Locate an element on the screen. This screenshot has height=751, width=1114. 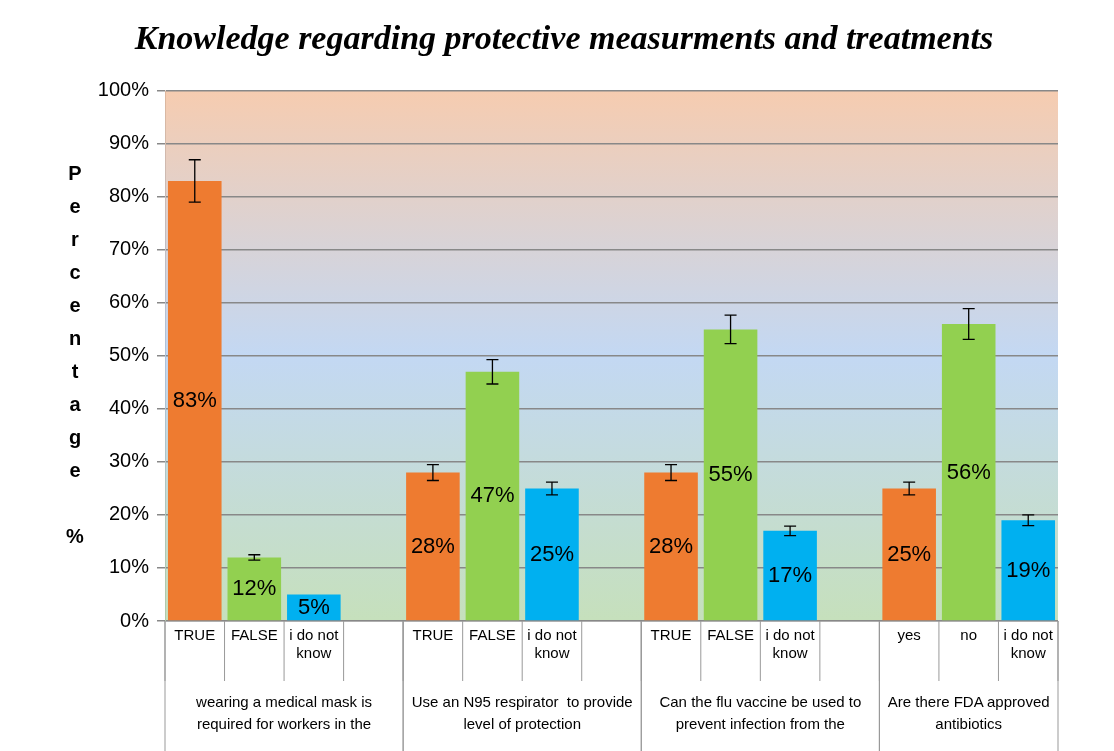
x-tick-label: yes is located at coordinates (909, 635).